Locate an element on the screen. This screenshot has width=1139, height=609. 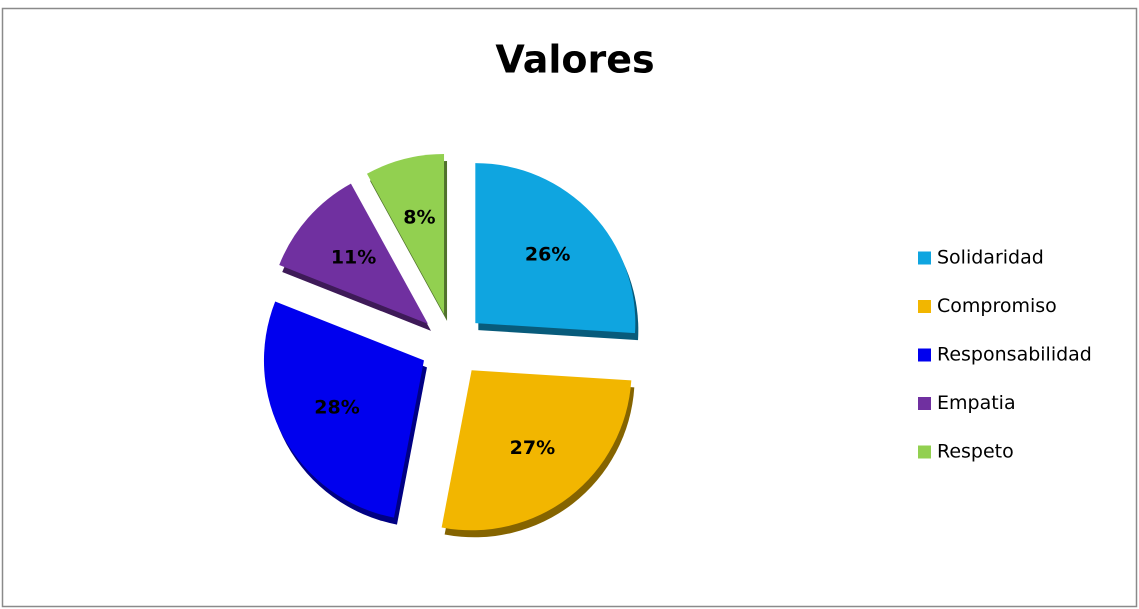
chart-title: Valores is located at coordinates (574, 60).